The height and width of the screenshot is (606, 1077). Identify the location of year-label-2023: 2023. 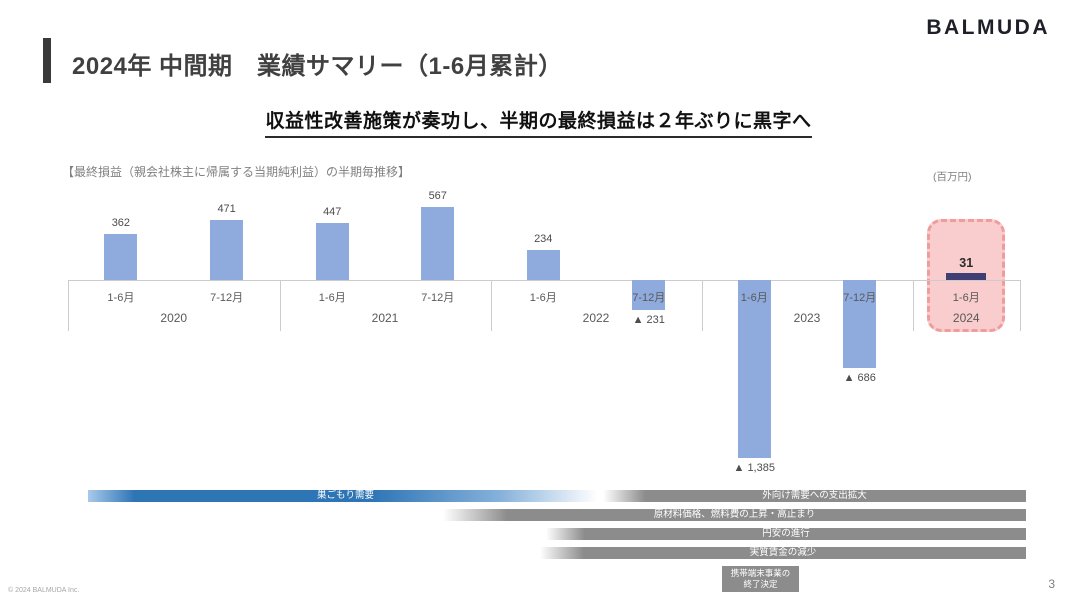
(807, 318).